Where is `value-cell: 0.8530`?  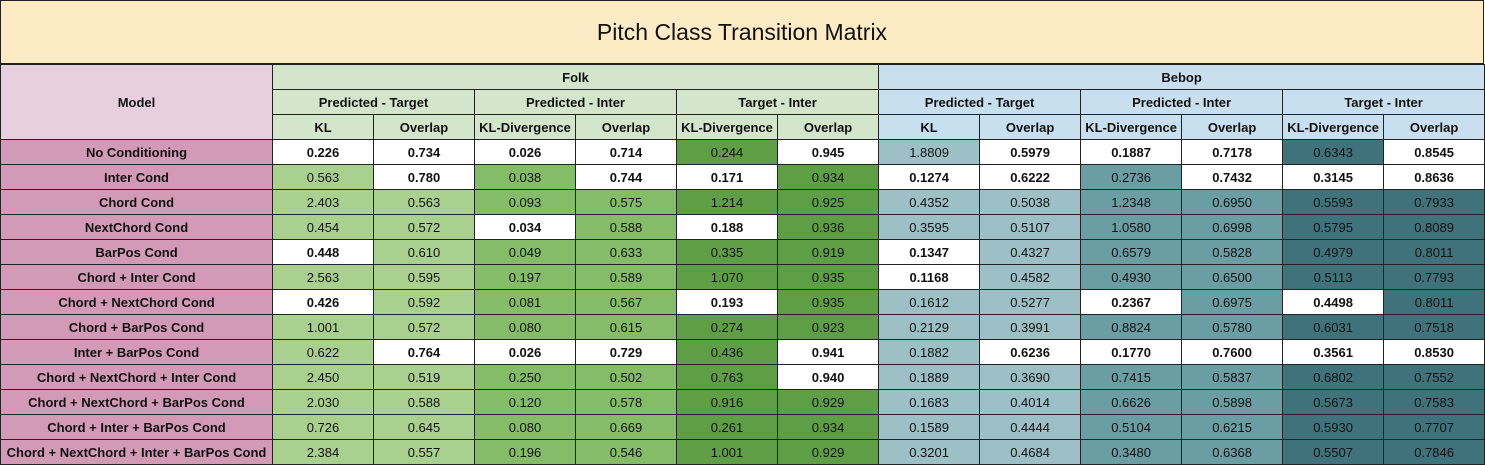 value-cell: 0.8530 is located at coordinates (1434, 352).